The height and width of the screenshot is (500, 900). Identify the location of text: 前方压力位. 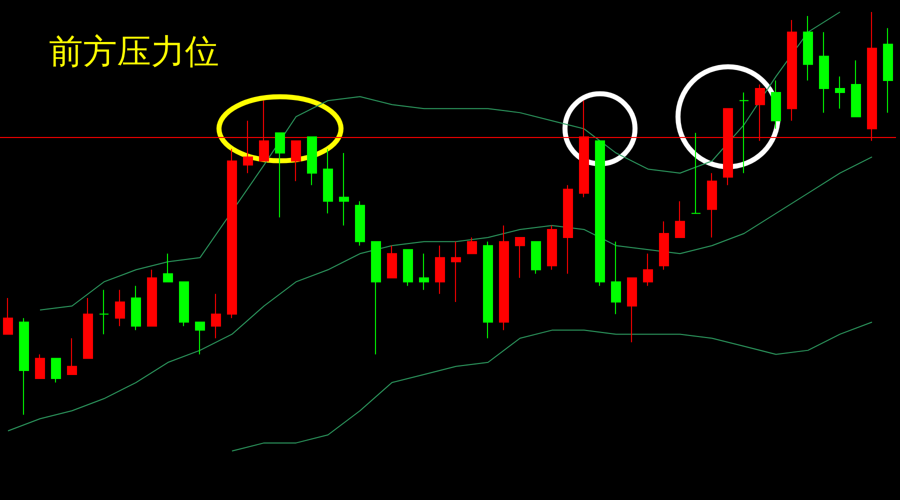
(134, 52).